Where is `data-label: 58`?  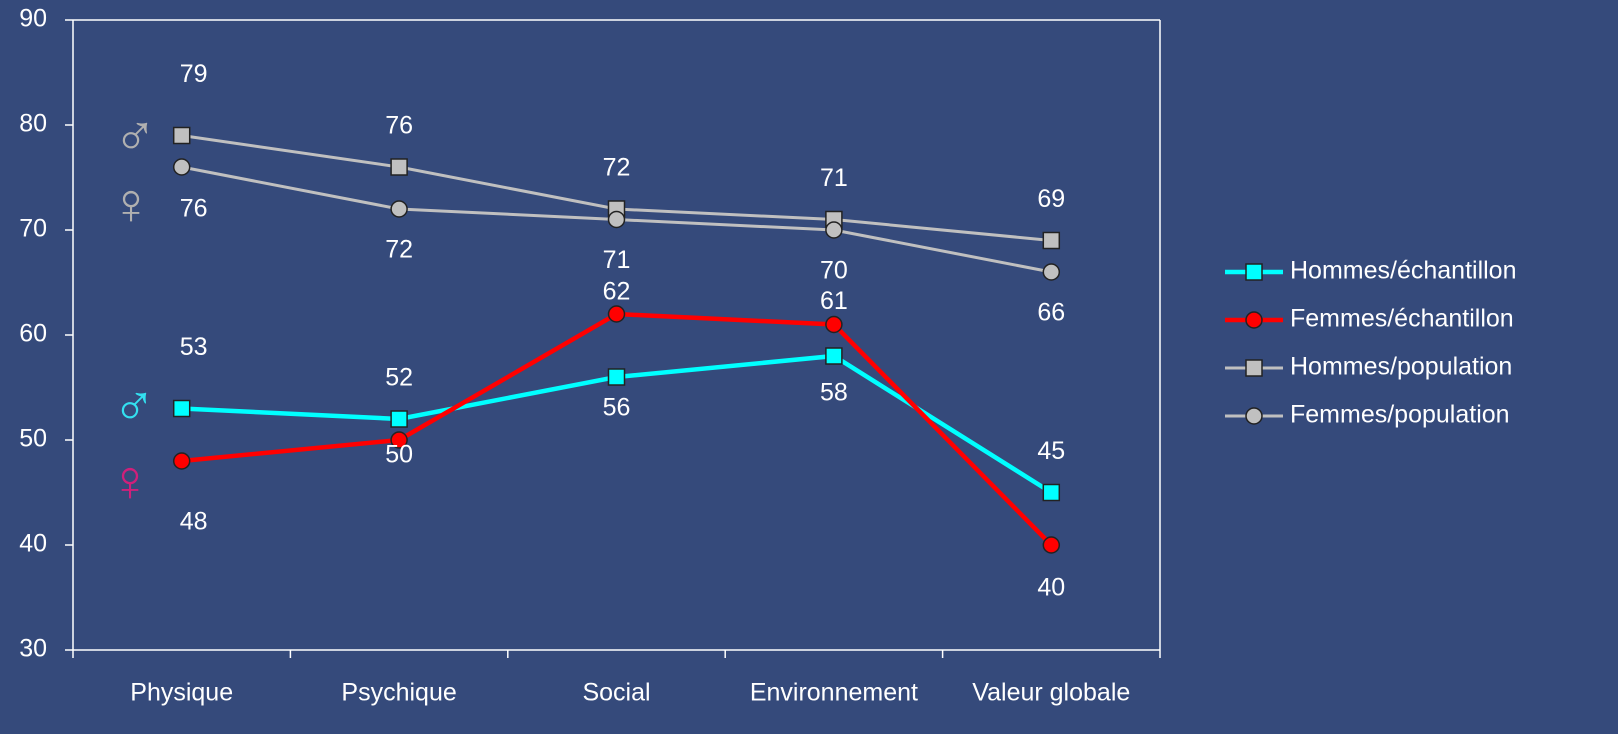 data-label: 58 is located at coordinates (834, 393).